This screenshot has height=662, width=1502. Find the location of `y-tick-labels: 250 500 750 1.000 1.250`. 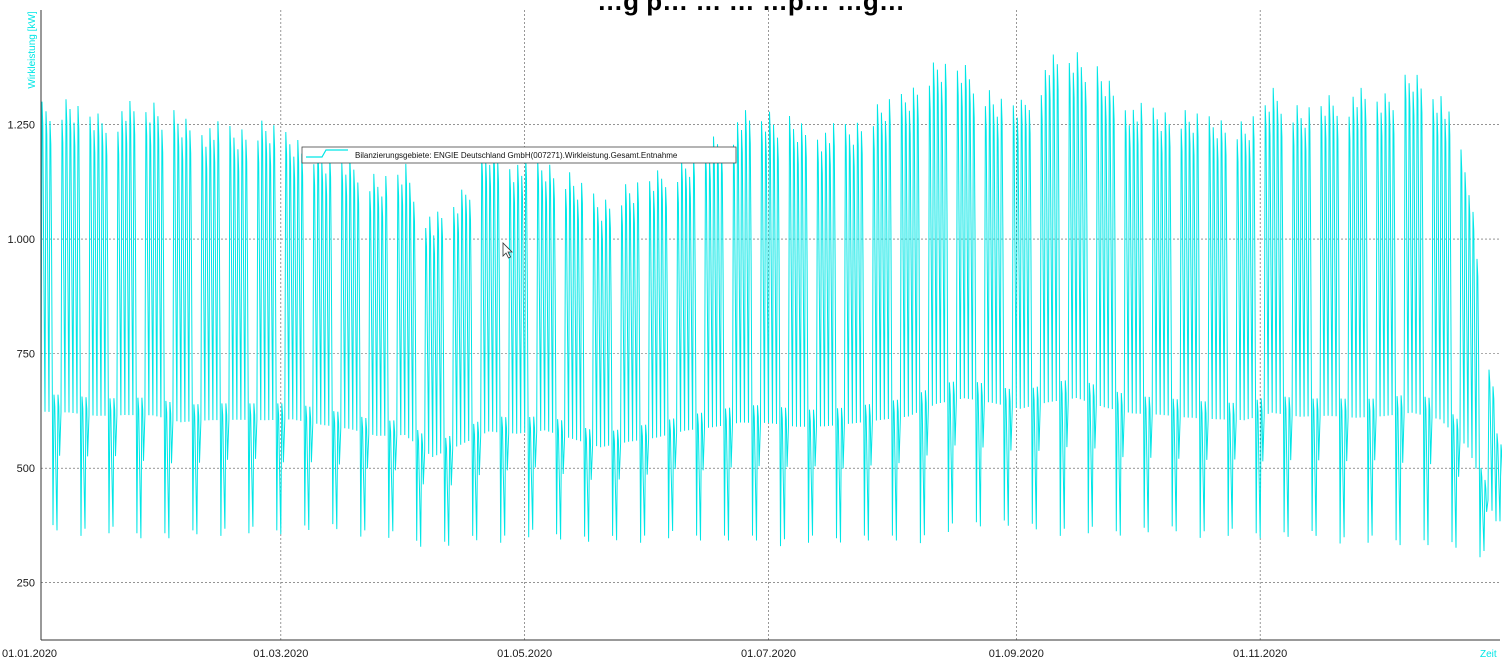

y-tick-labels: 250 500 750 1.000 1.250 is located at coordinates (21, 355).